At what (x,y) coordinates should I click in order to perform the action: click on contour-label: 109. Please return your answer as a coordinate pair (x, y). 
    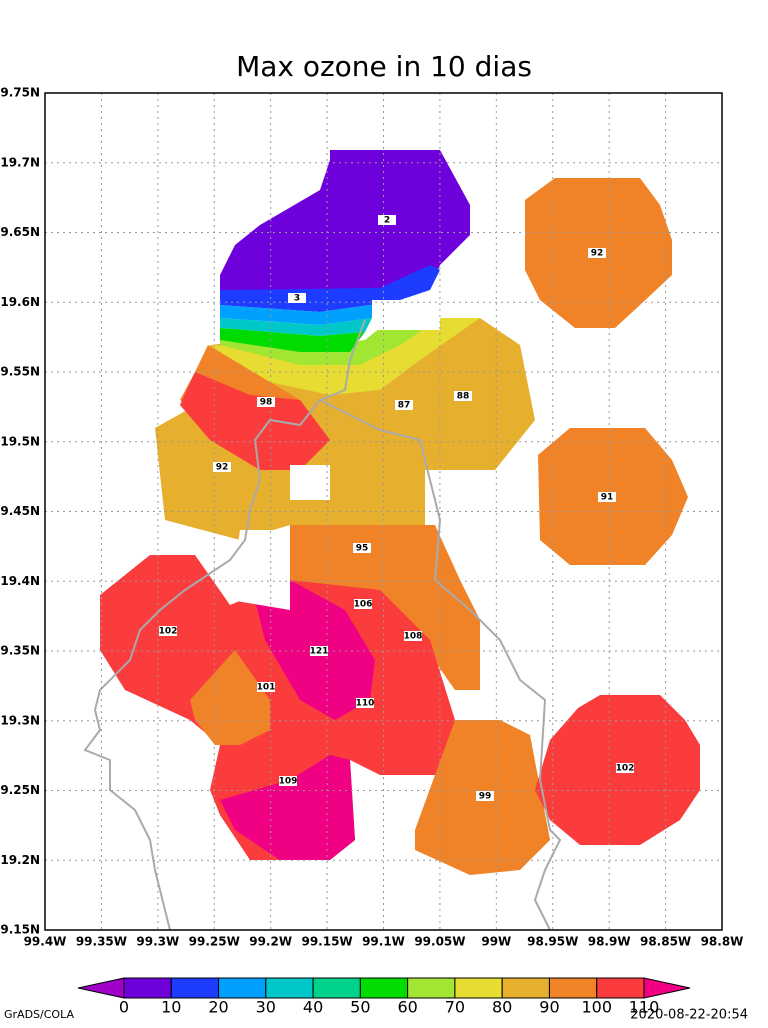
    Looking at the image, I should click on (288, 782).